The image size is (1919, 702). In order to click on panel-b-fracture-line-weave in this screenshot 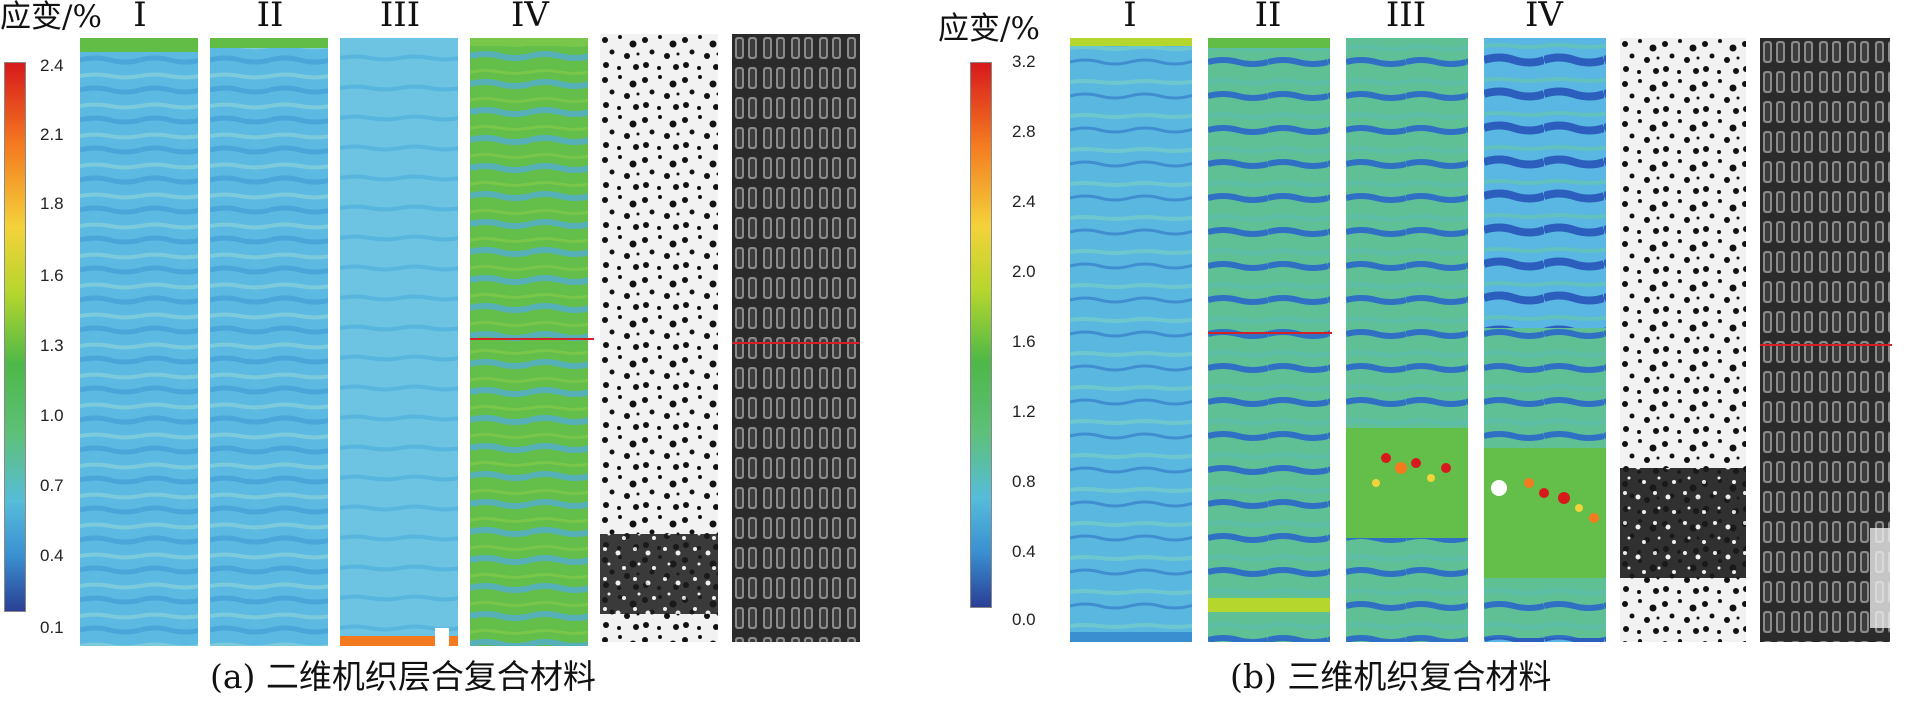, I will do `click(1826, 345)`.